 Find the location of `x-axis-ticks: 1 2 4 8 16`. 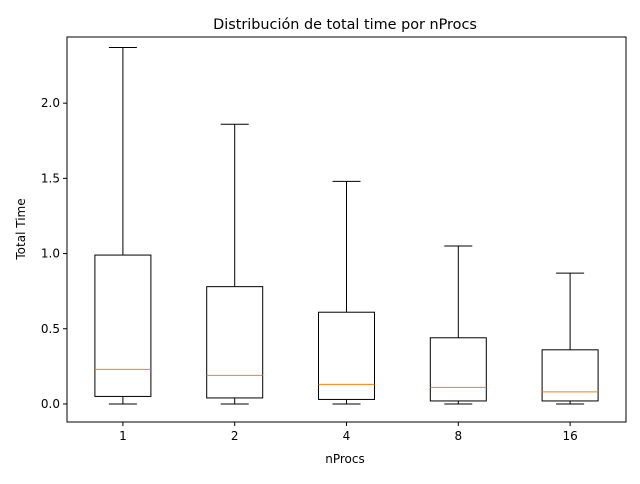

x-axis-ticks: 1 2 4 8 16 is located at coordinates (348, 432).